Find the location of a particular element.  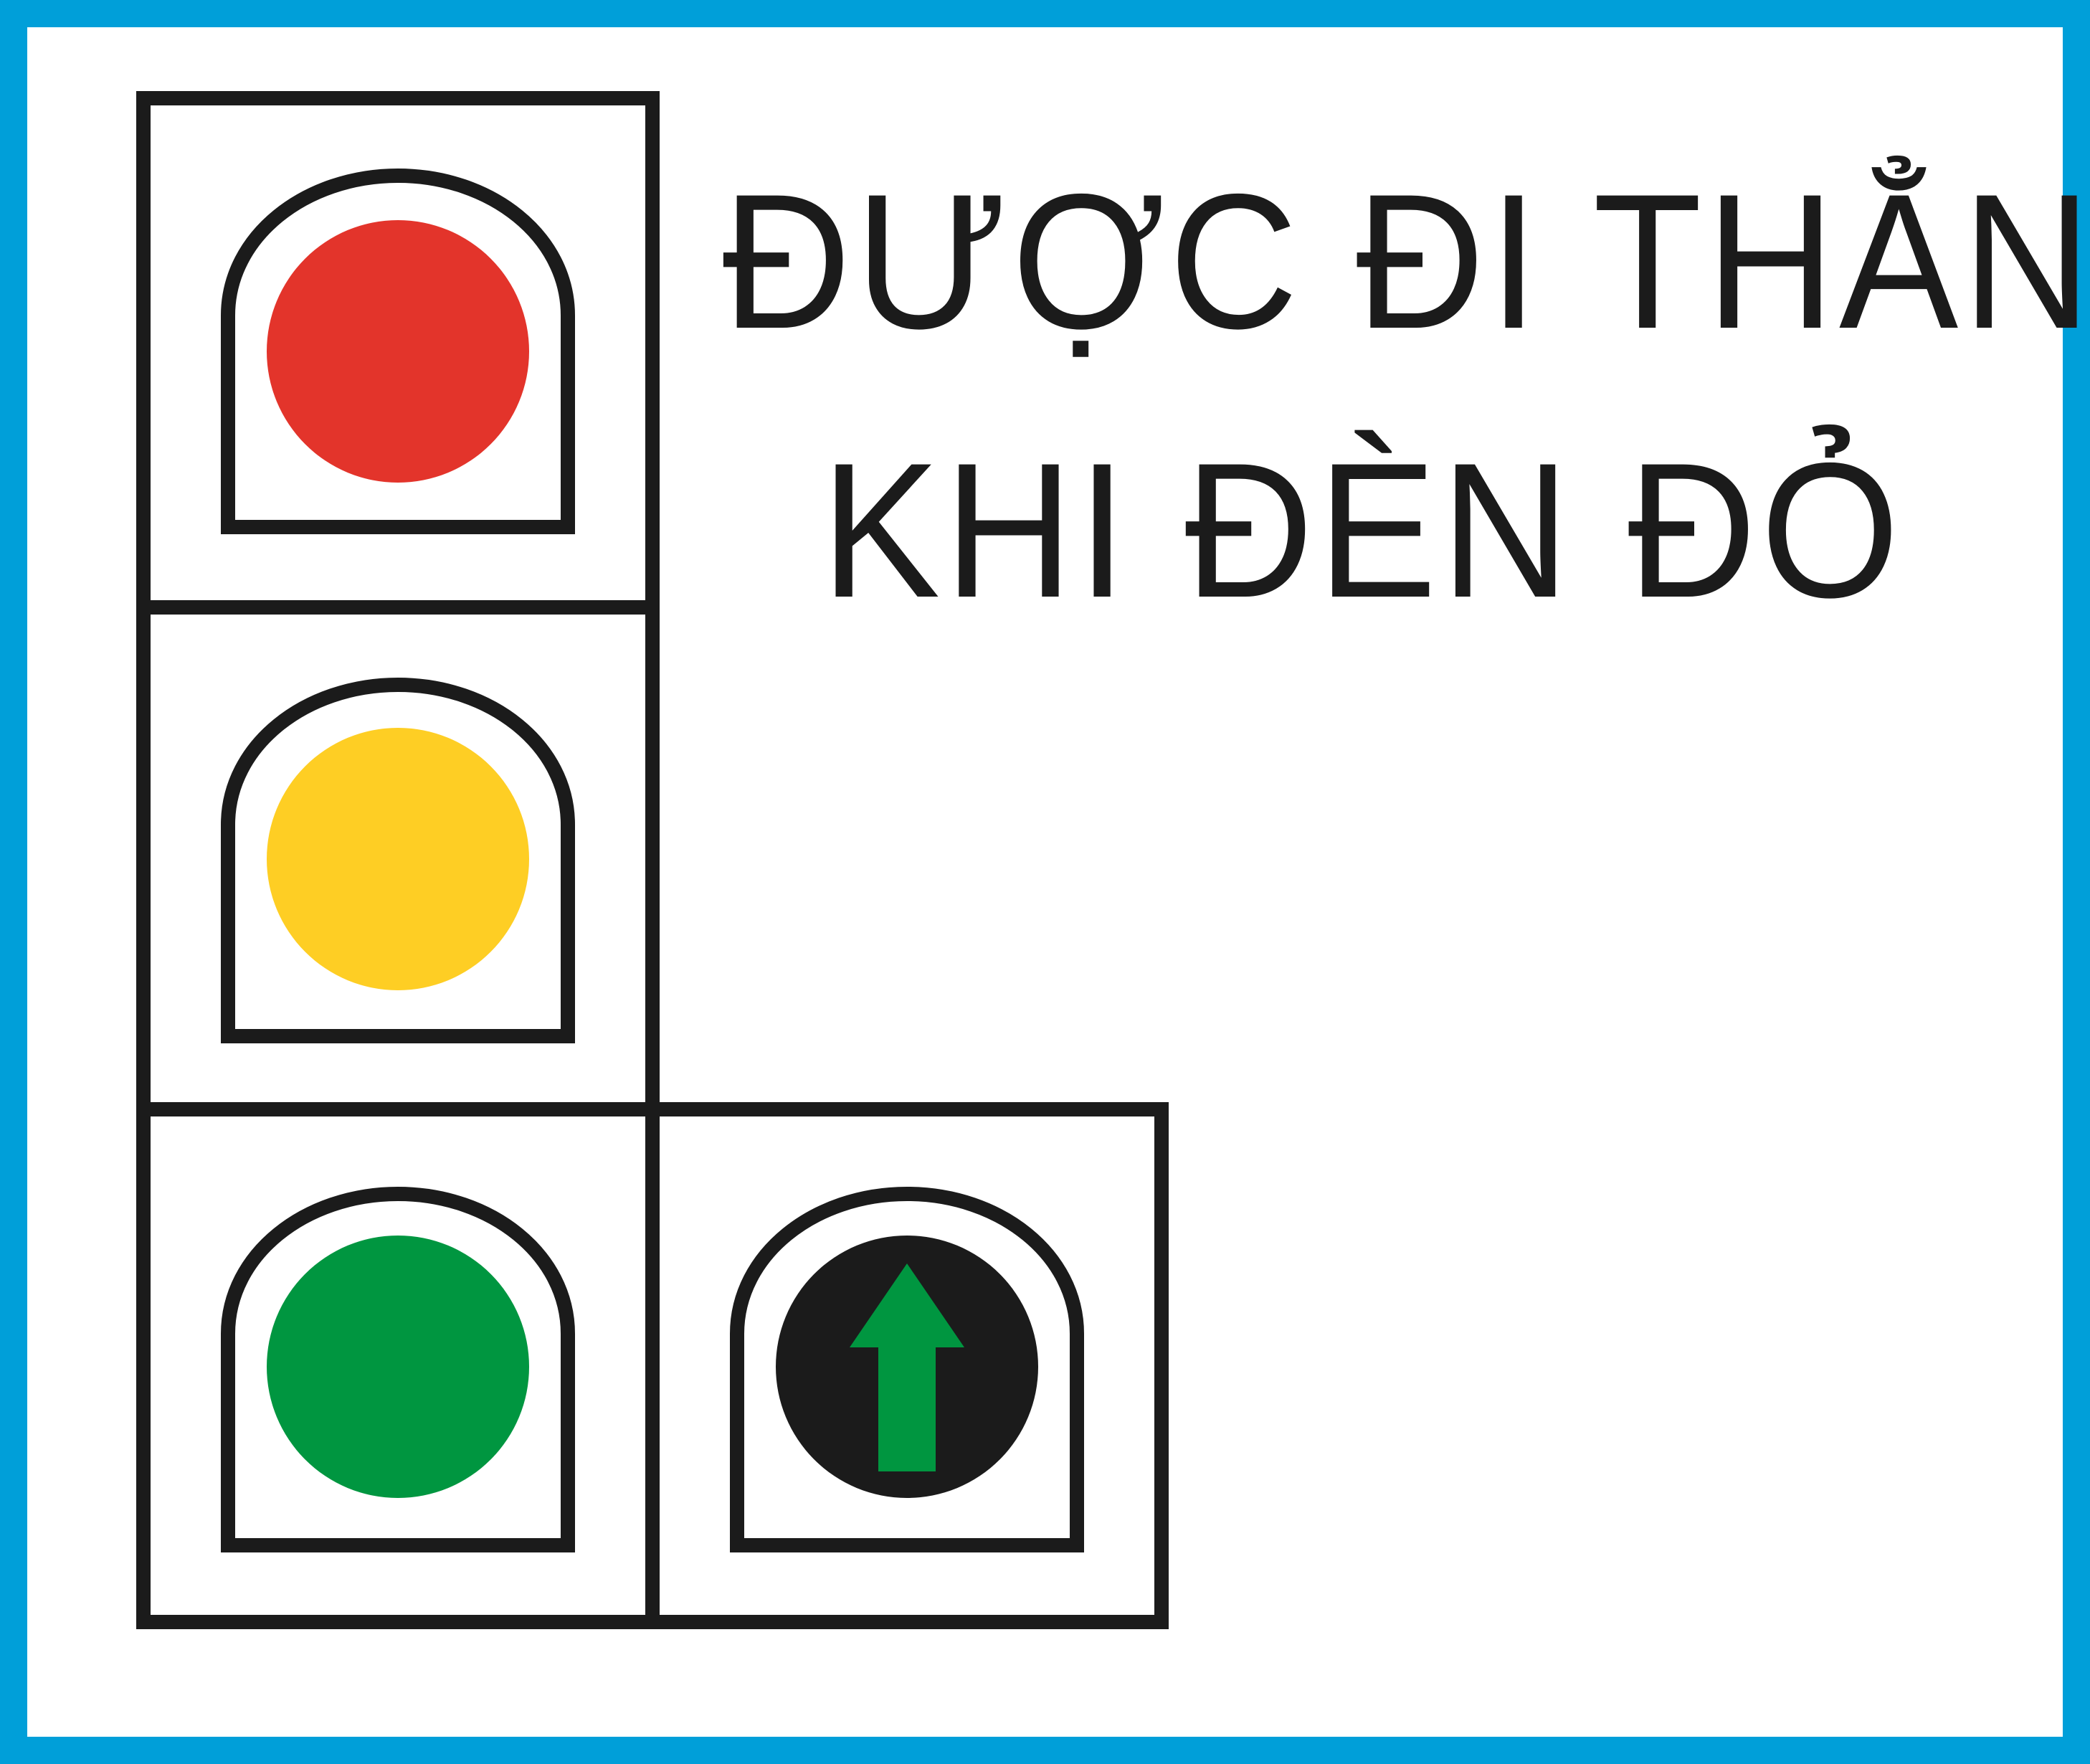

red-light is located at coordinates (398, 351).